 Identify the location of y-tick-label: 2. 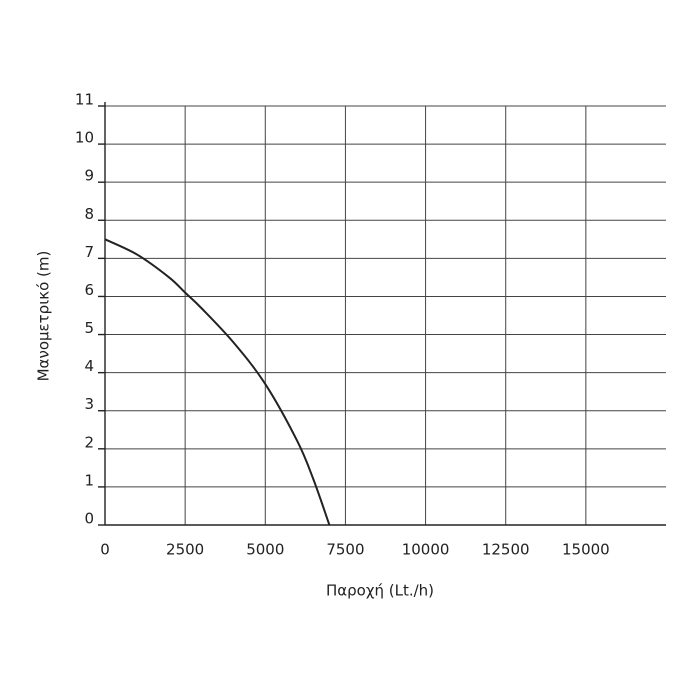
(89, 442).